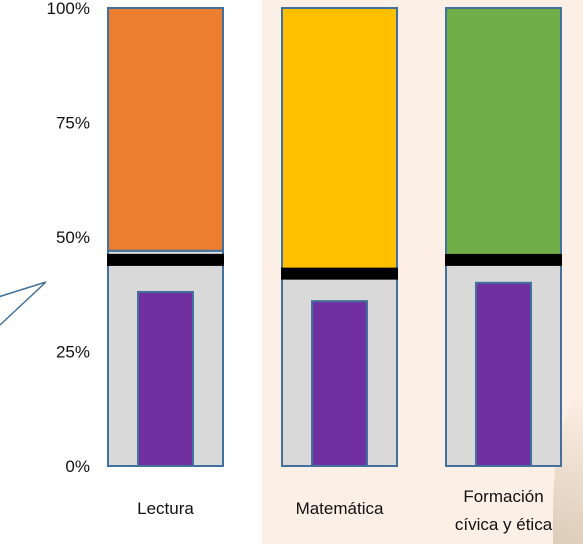 The width and height of the screenshot is (583, 544). What do you see at coordinates (68, 9) in the screenshot?
I see `y-tick-label: 100%` at bounding box center [68, 9].